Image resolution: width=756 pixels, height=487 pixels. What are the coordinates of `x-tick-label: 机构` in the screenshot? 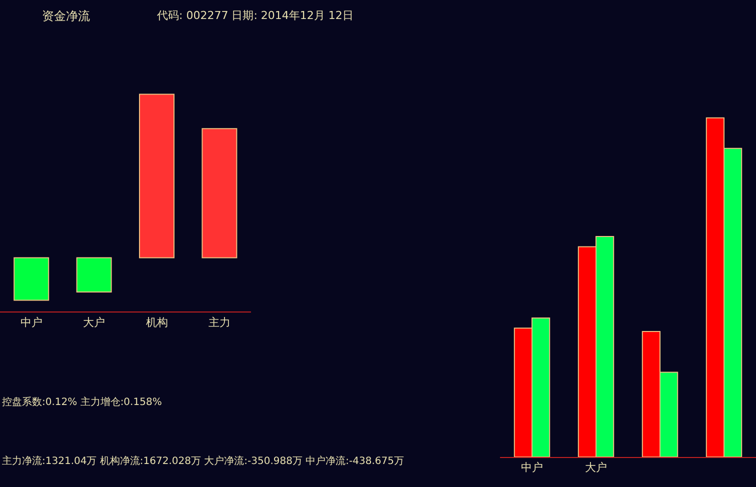 It's located at (157, 322).